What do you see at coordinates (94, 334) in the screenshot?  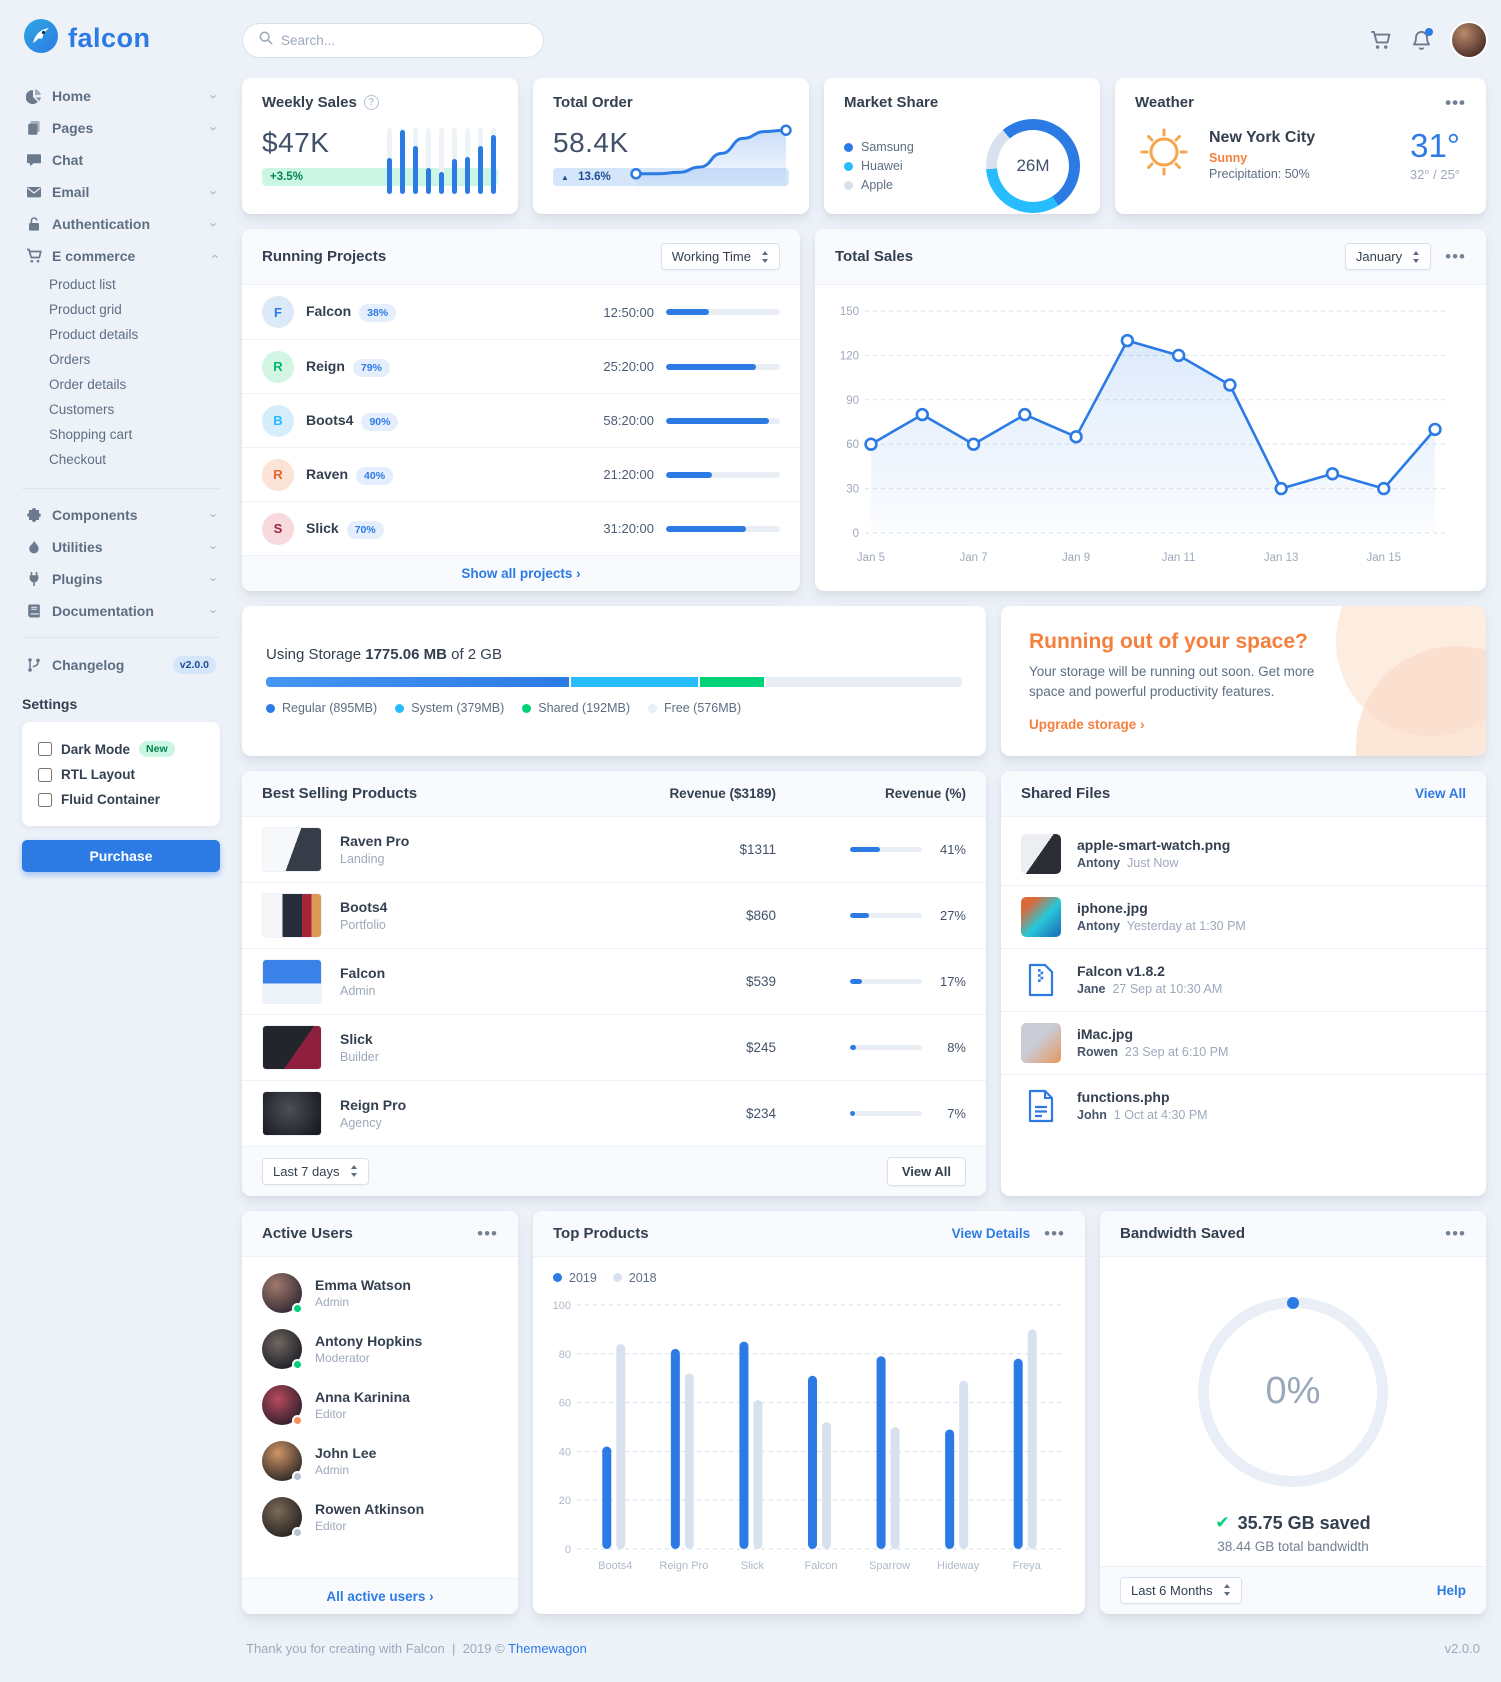 I see `sidebar-item-product-details: Product details` at bounding box center [94, 334].